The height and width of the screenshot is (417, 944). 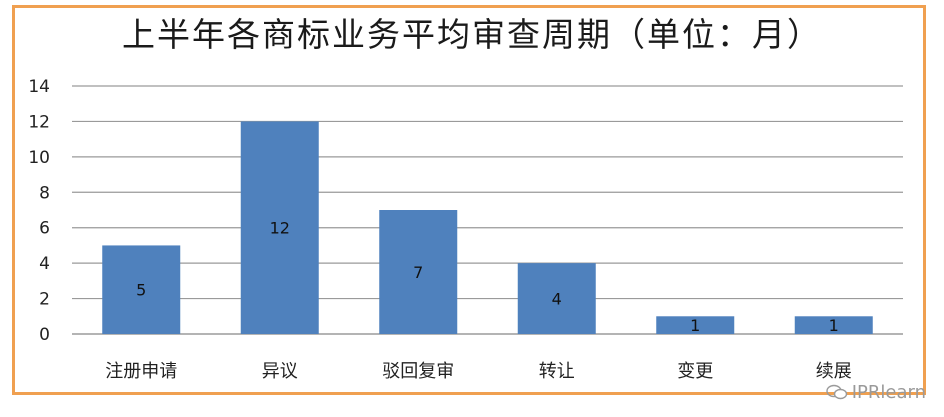 I want to click on x-tick-label: 变更, so click(x=695, y=371).